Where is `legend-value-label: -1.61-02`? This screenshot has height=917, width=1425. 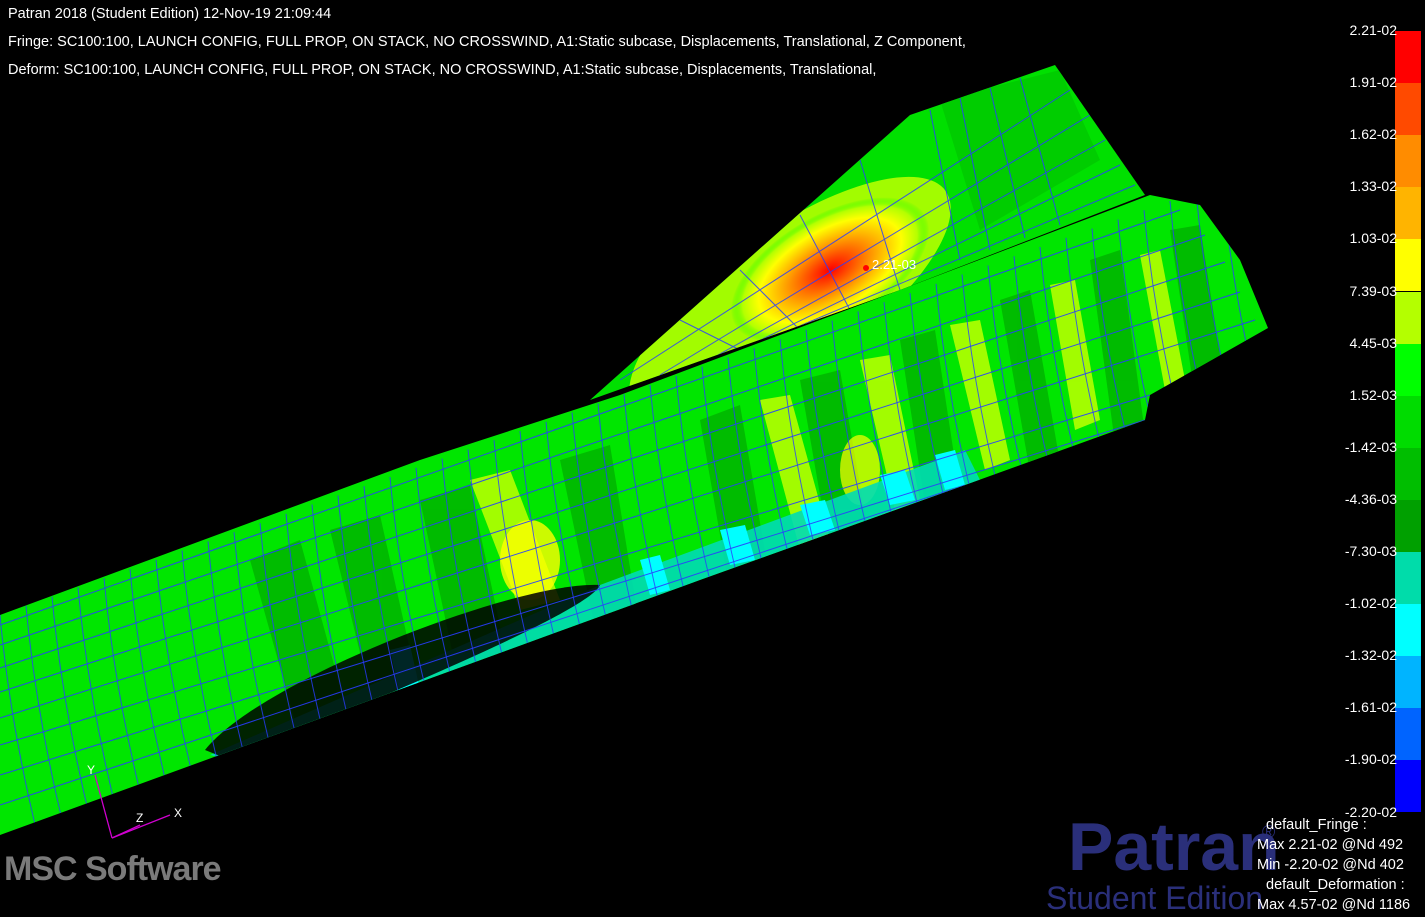
legend-value-label: -1.61-02 is located at coordinates (1370, 707).